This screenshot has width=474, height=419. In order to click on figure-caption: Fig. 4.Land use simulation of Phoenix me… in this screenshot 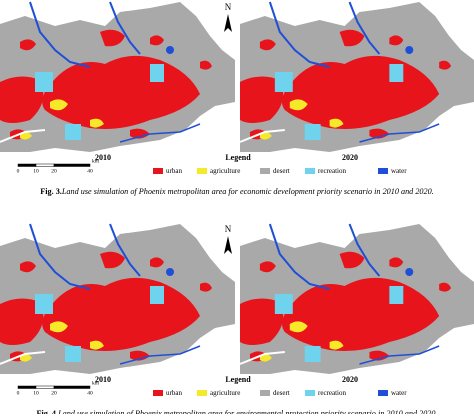, I will do `click(236, 411)`.